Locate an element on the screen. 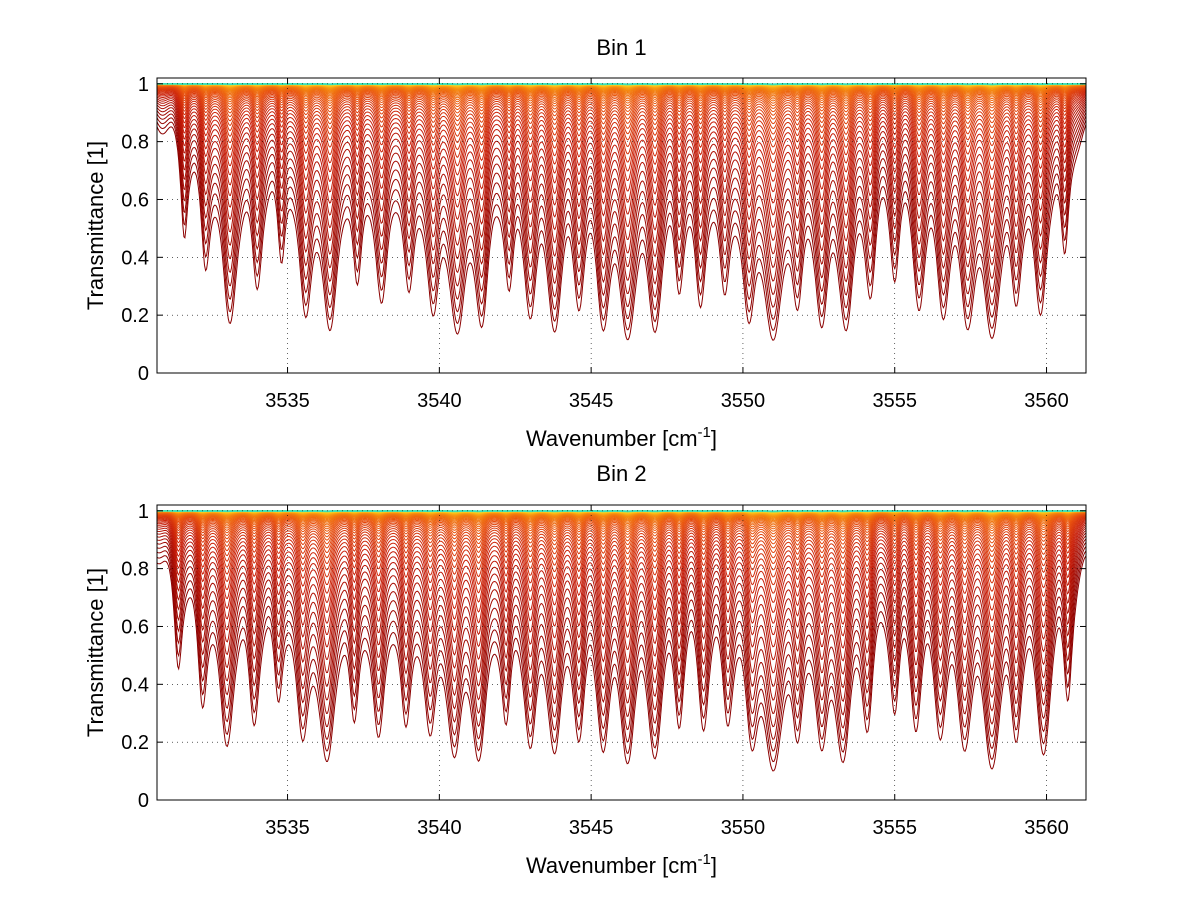 This screenshot has height=901, width=1200. x-tick-label: 3550 is located at coordinates (743, 401).